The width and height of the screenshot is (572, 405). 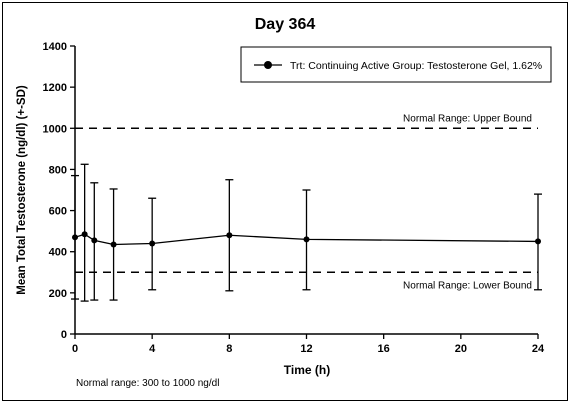 What do you see at coordinates (58, 170) in the screenshot?
I see `y-tick-label: 800` at bounding box center [58, 170].